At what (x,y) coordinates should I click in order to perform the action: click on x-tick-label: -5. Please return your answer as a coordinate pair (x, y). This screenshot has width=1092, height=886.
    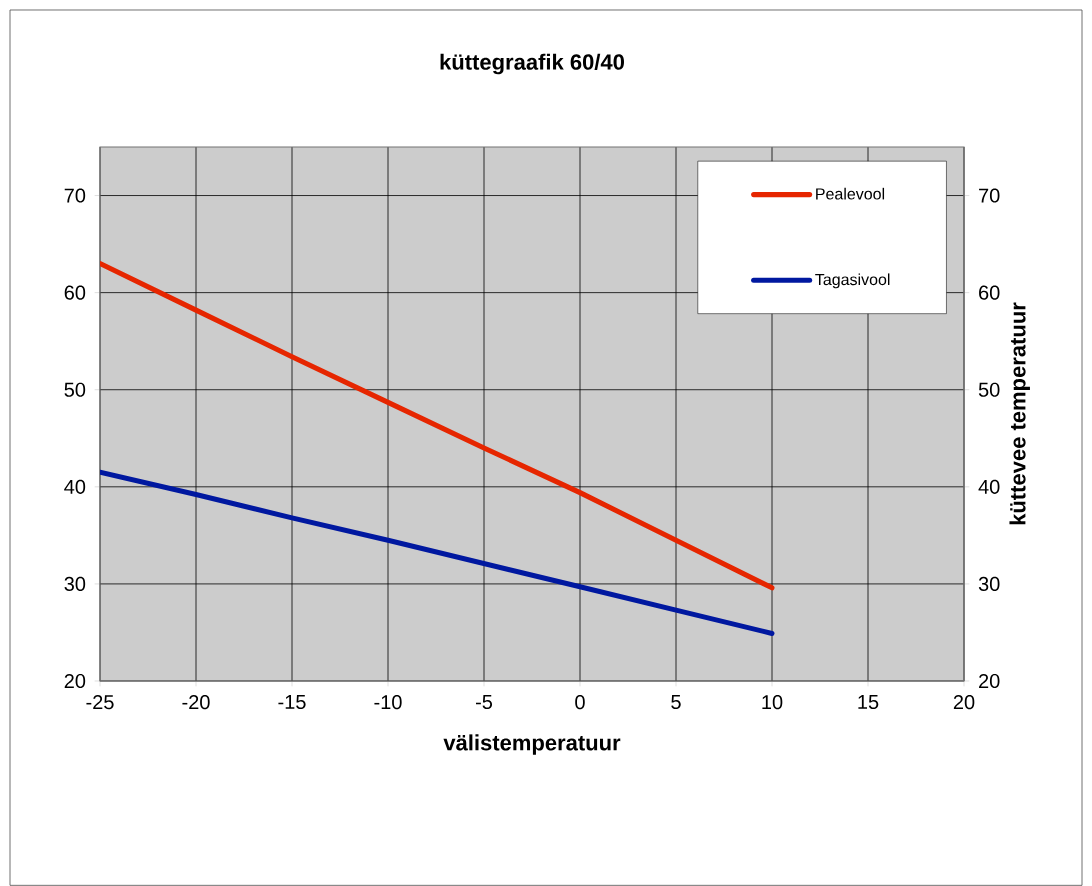
    Looking at the image, I should click on (484, 702).